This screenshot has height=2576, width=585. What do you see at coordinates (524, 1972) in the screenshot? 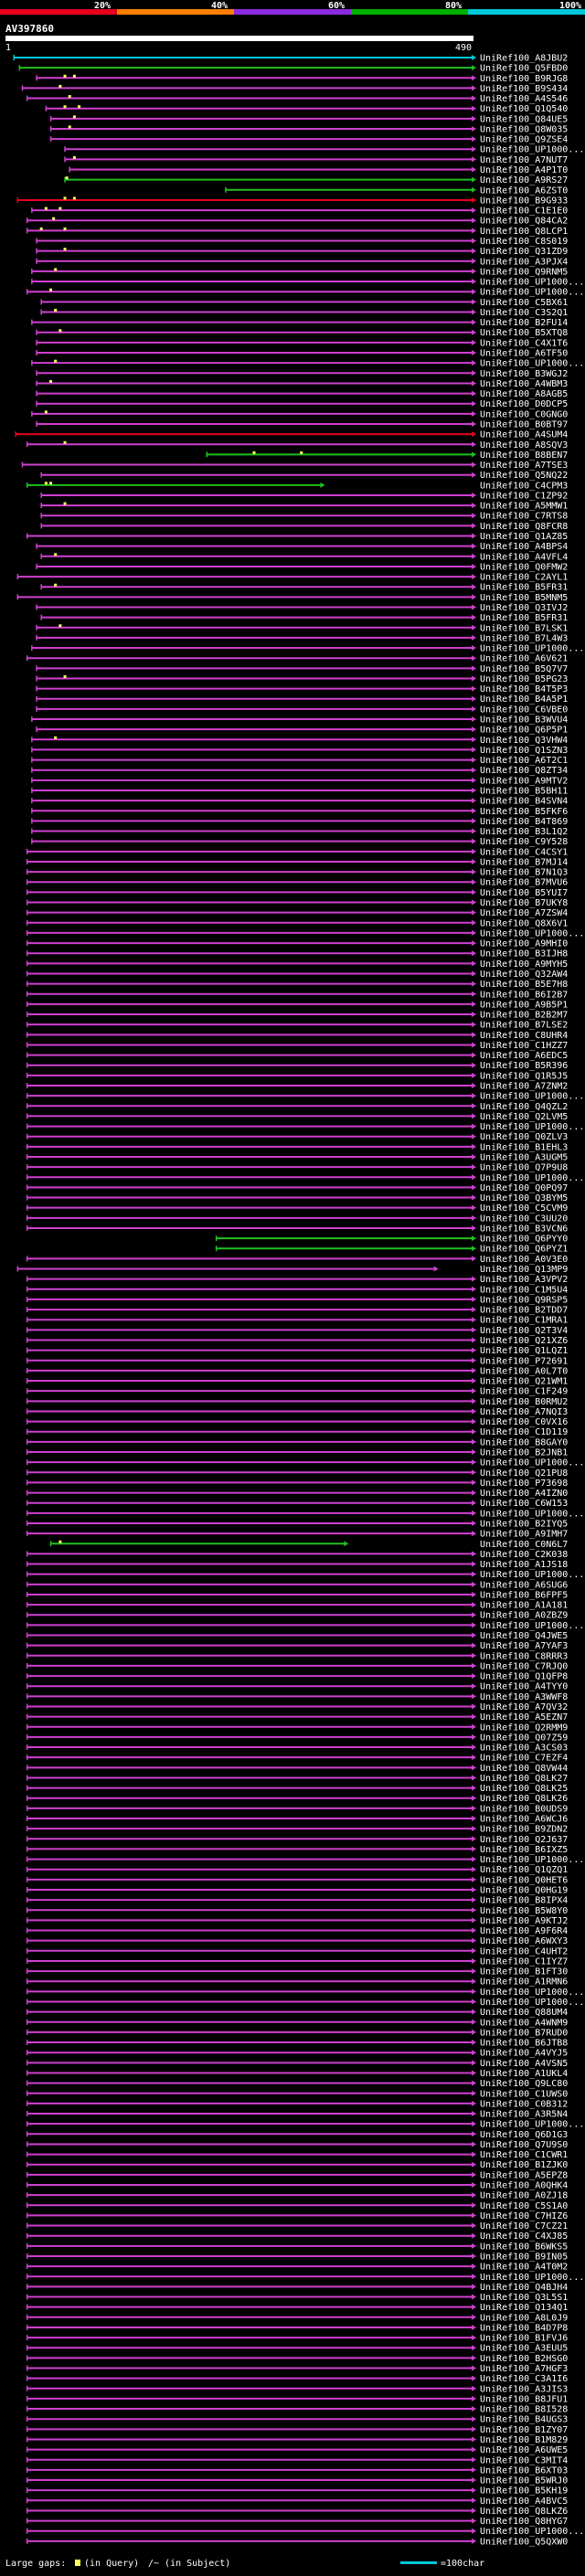
I see `hit-label: UniRef100_B1FT30` at bounding box center [524, 1972].